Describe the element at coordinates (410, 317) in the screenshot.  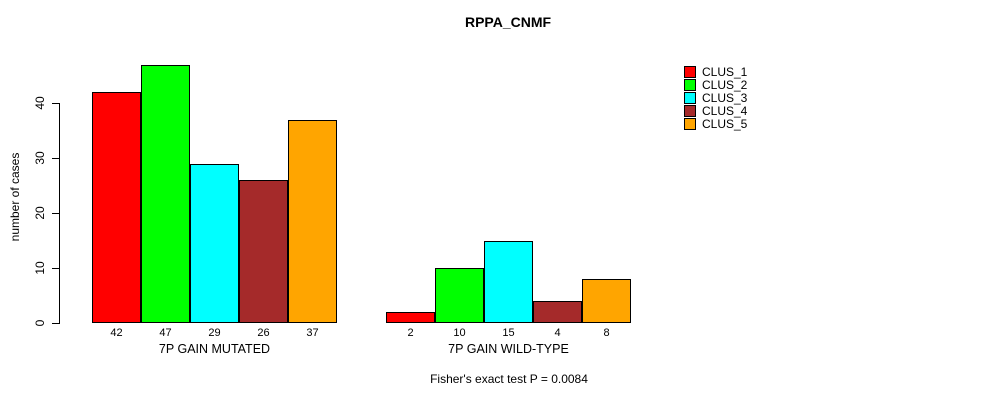
I see `bar-clus_1-group2` at that location.